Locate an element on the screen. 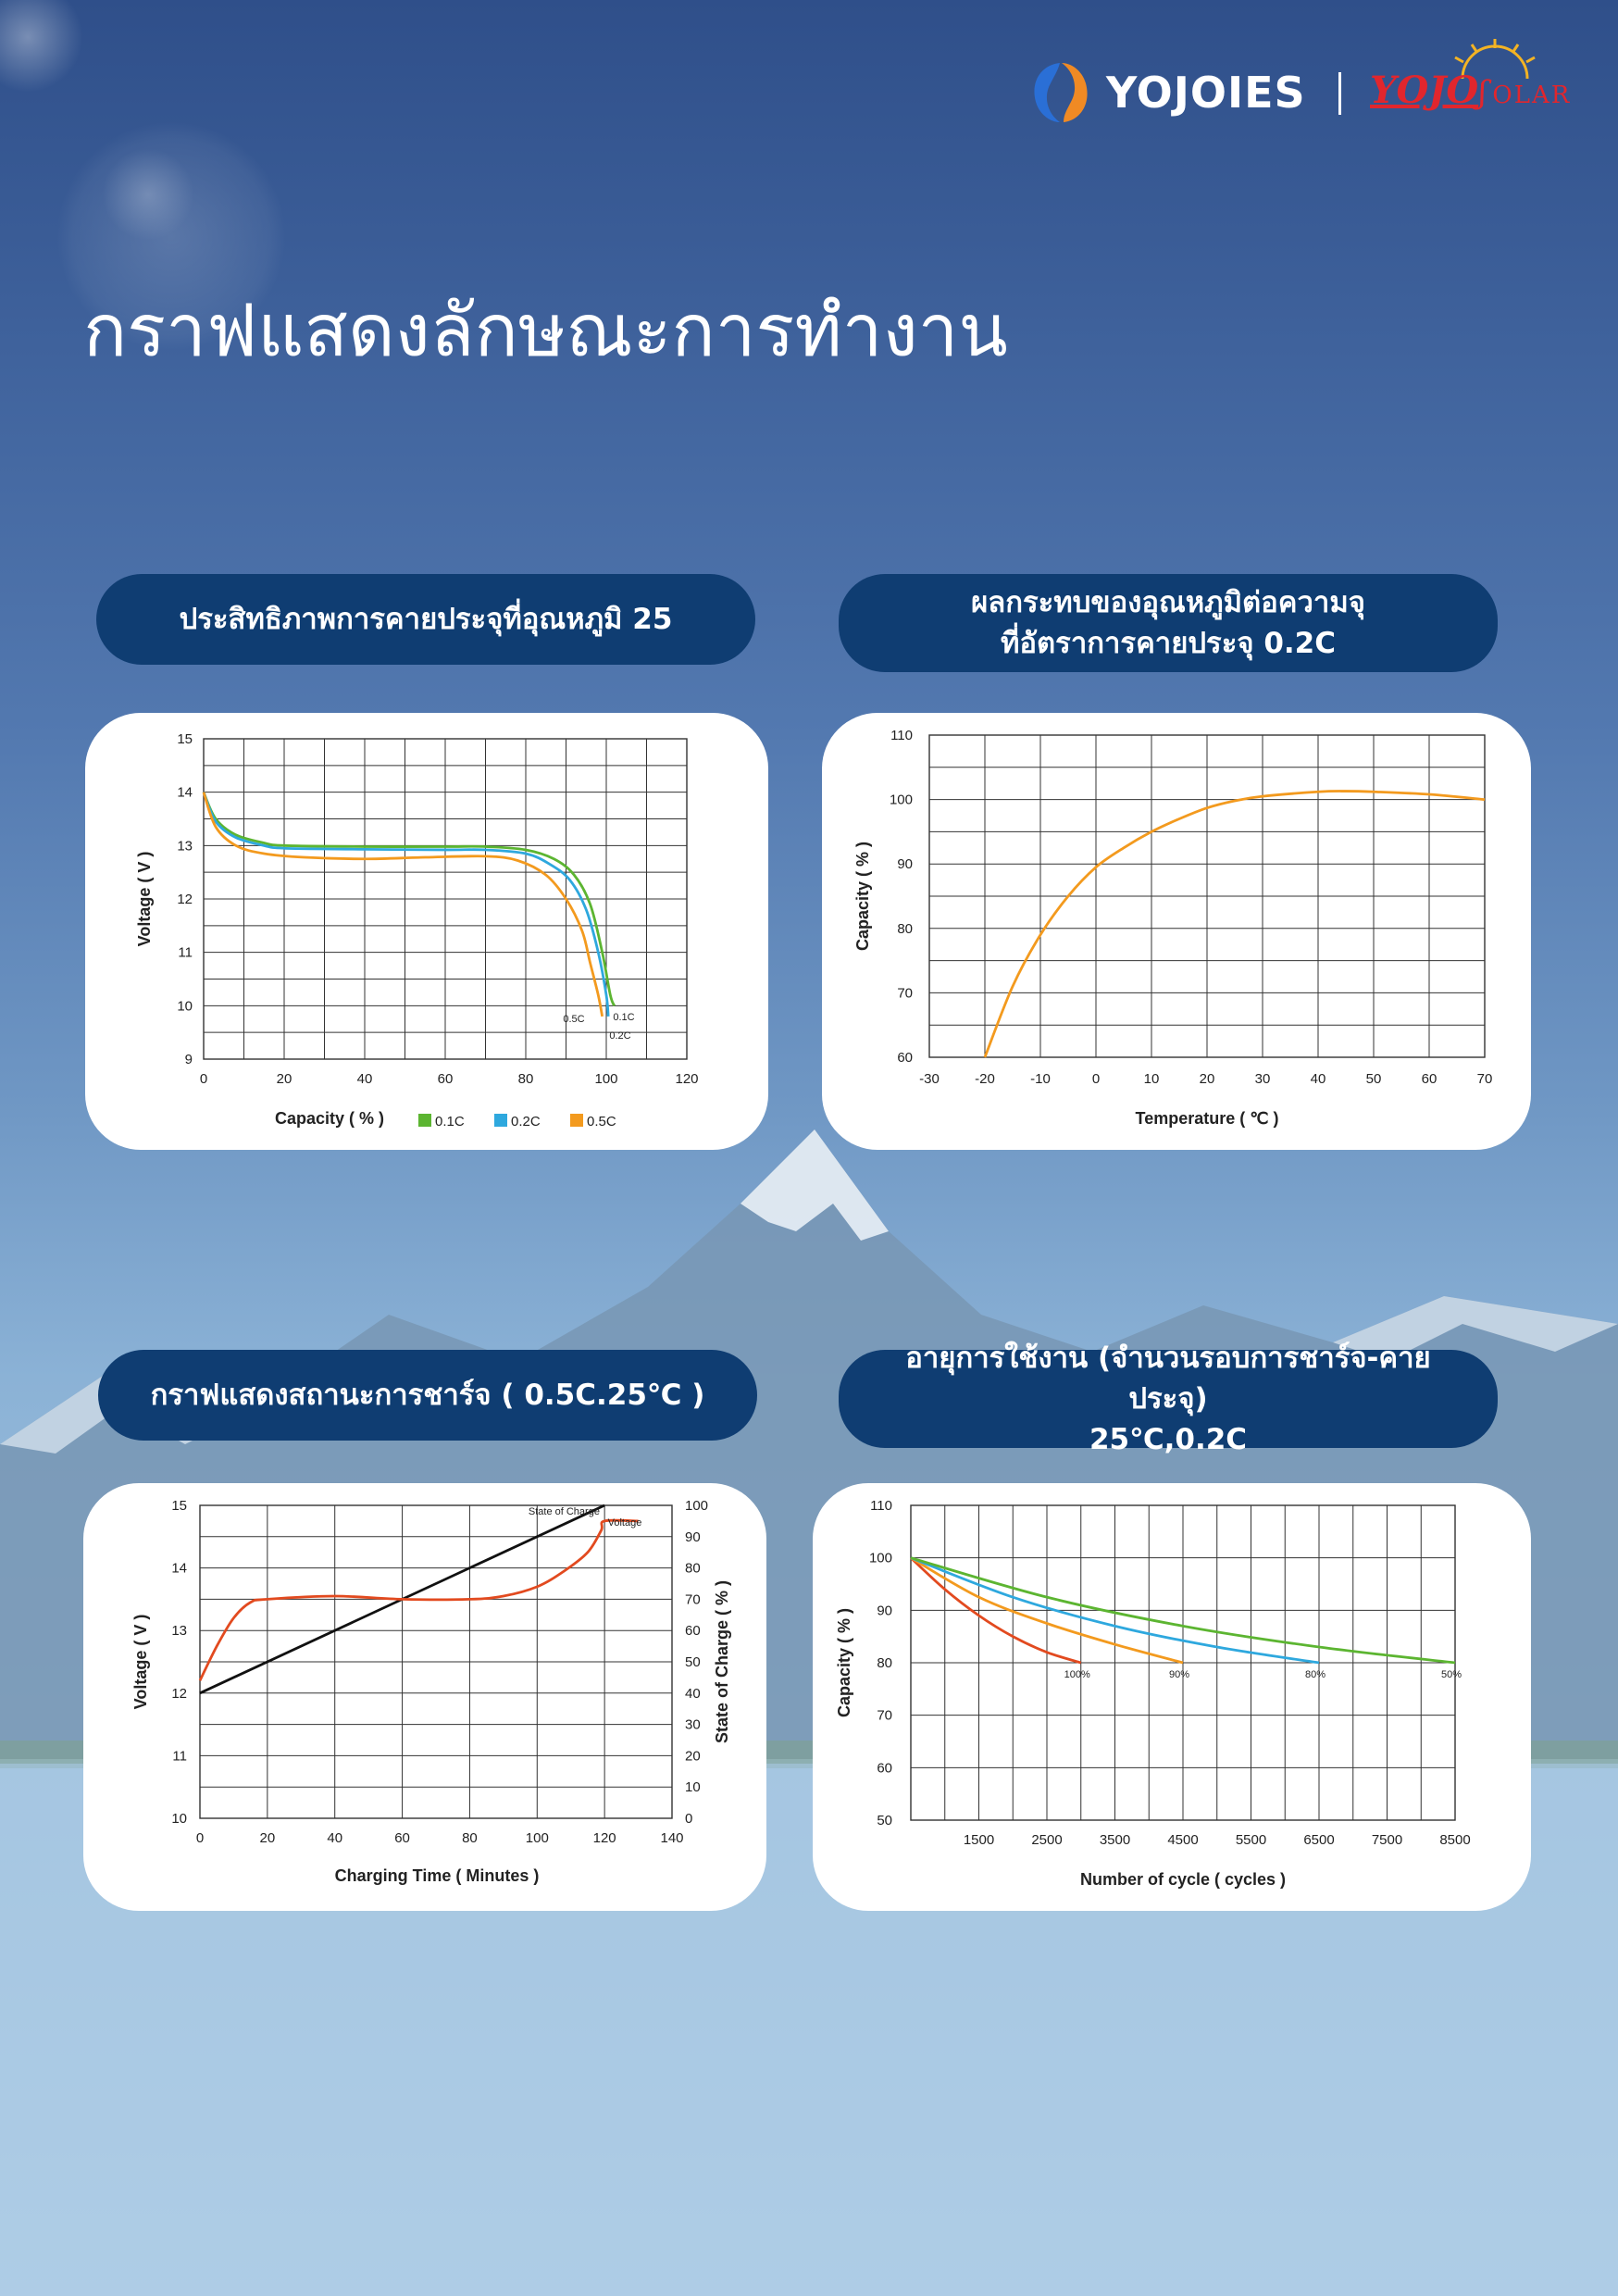 The height and width of the screenshot is (2296, 1618). y-tick-label: 11 is located at coordinates (185, 953).